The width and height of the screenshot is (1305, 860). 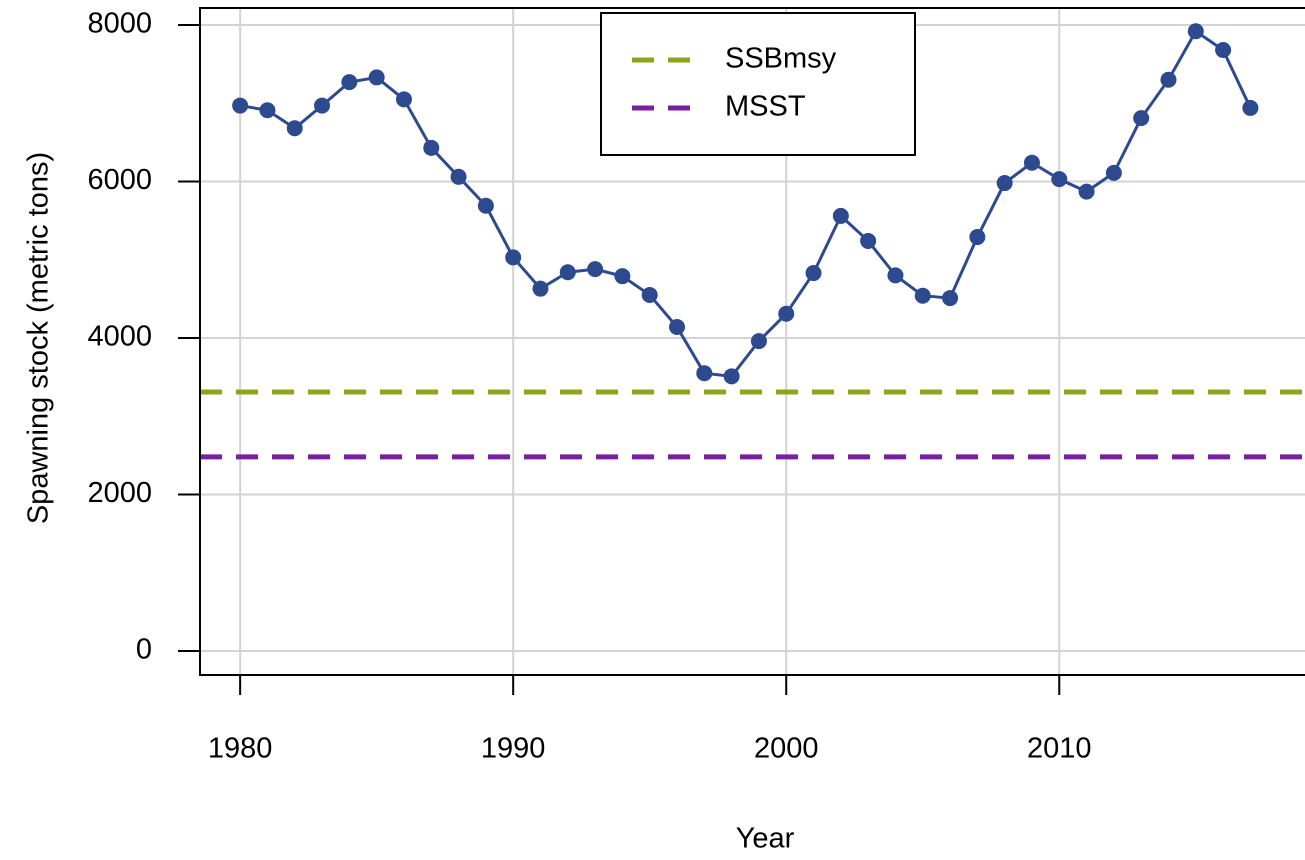 I want to click on y-tick-label: 0, so click(x=144, y=650).